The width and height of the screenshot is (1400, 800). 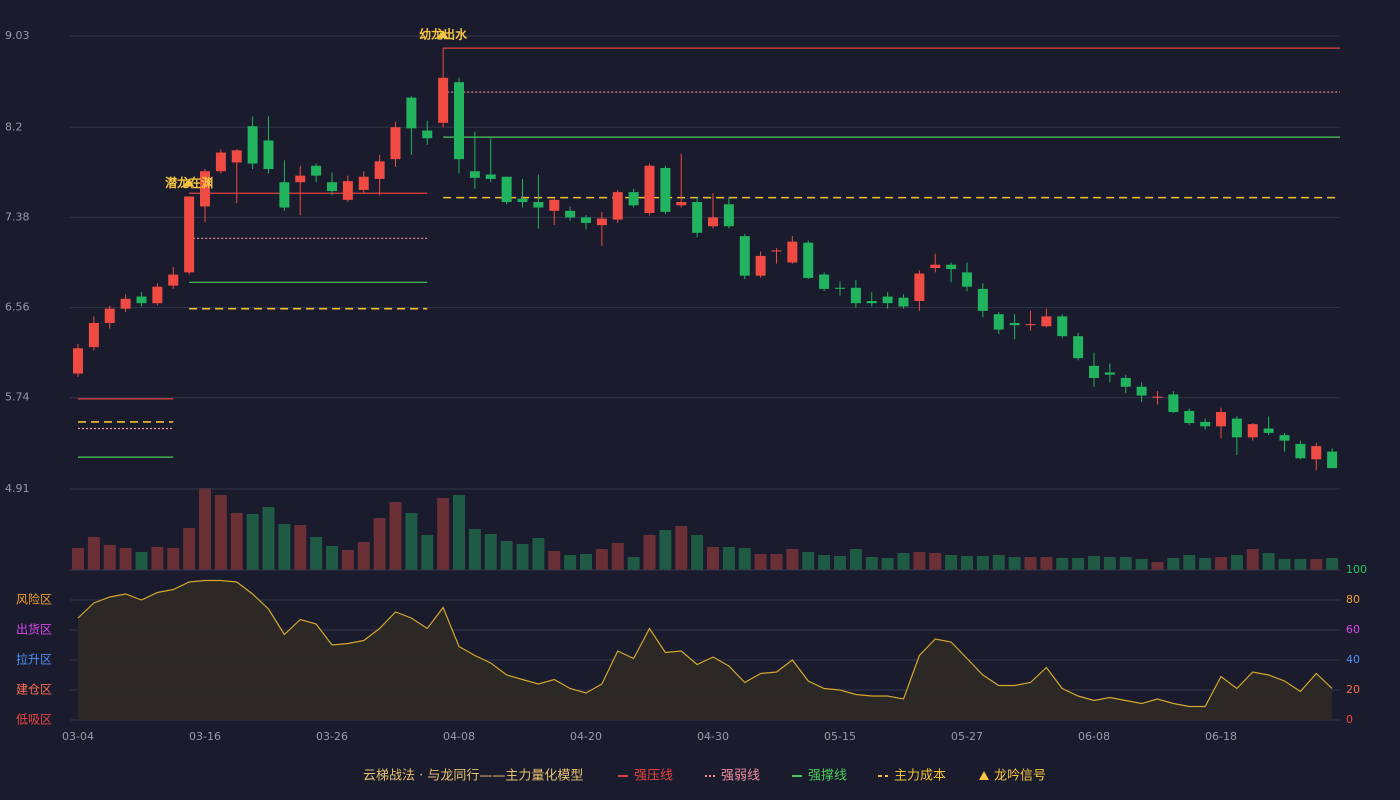 I want to click on signal-label: 幼龙出水, so click(x=443, y=34).